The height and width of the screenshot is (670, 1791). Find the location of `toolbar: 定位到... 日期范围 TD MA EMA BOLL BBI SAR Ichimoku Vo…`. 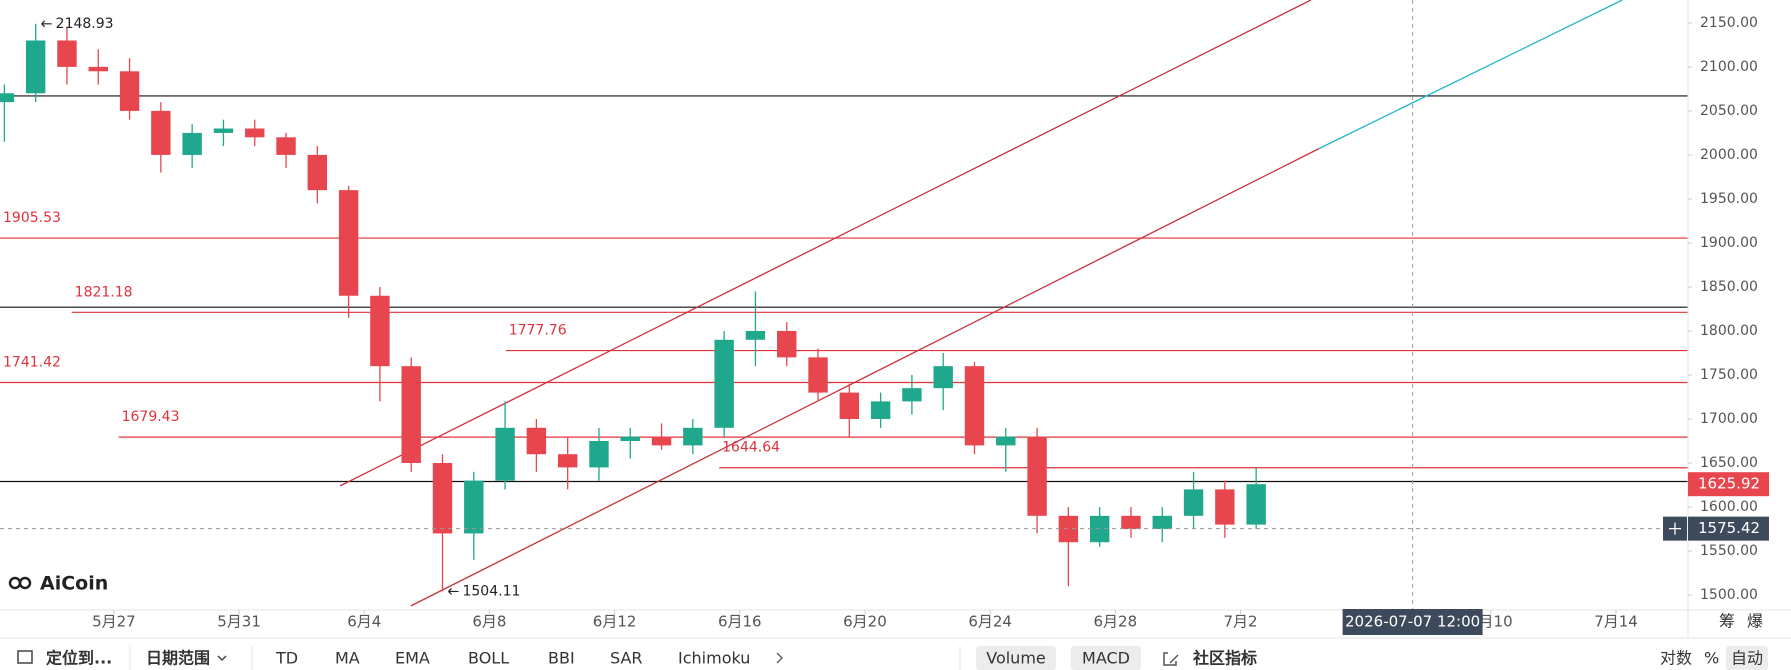

toolbar: 定位到... 日期范围 TD MA EMA BOLL BBI SAR Ichimoku Vo… is located at coordinates (892, 658).